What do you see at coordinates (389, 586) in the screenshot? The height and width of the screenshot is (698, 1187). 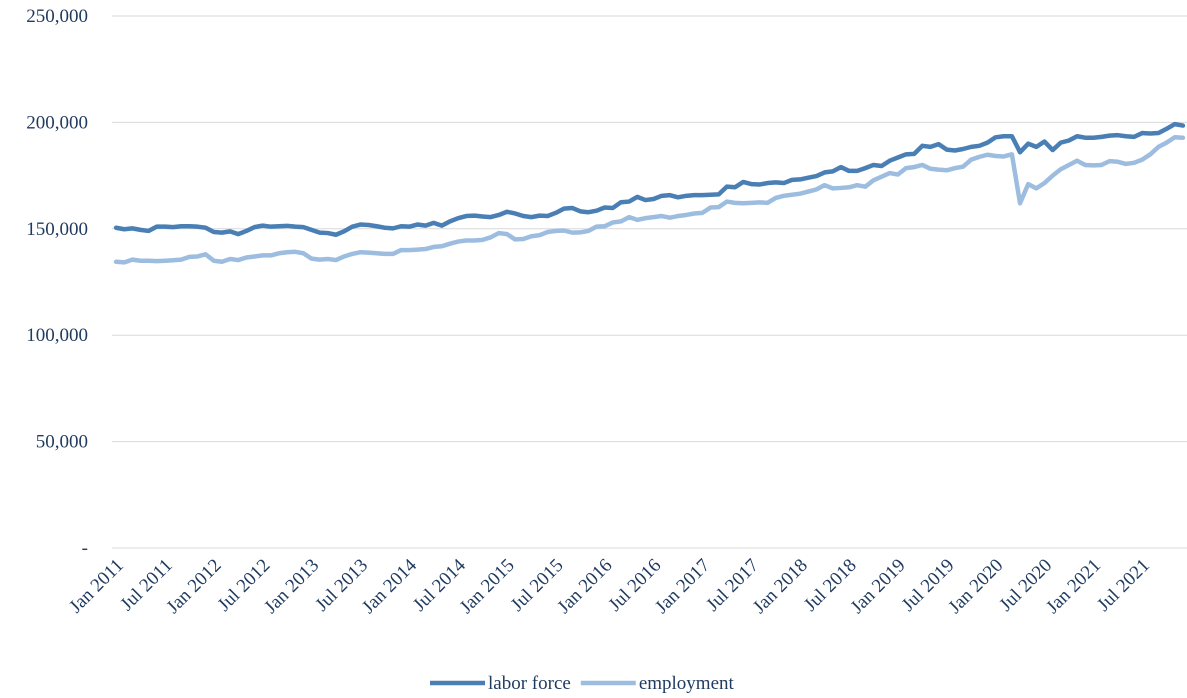 I see `x-tick-label: Jan 2014` at bounding box center [389, 586].